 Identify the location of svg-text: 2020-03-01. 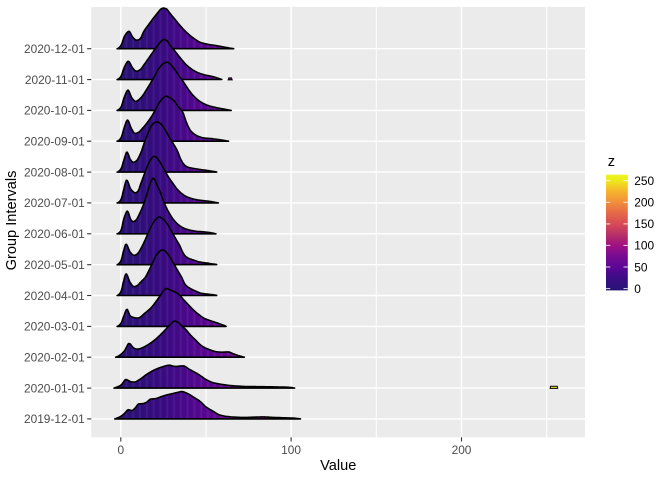
(54, 327).